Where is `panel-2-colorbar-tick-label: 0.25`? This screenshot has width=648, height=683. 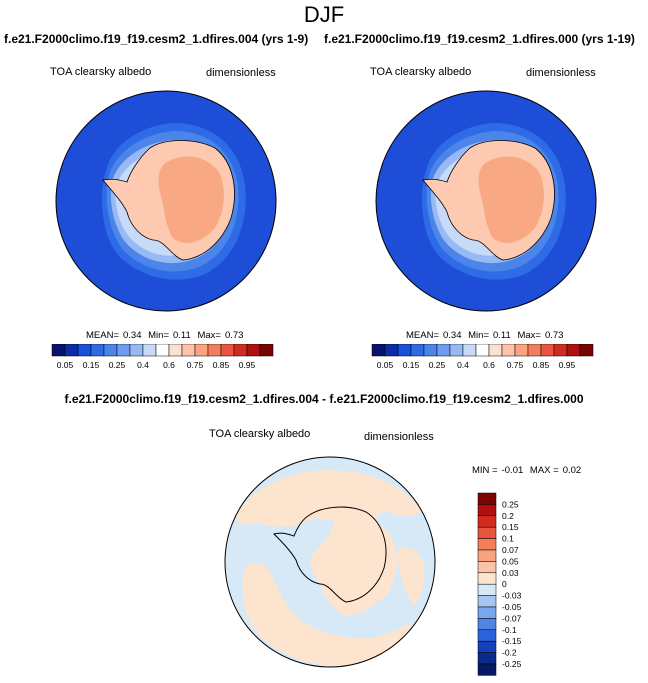
panel-2-colorbar-tick-label: 0.25 is located at coordinates (437, 365).